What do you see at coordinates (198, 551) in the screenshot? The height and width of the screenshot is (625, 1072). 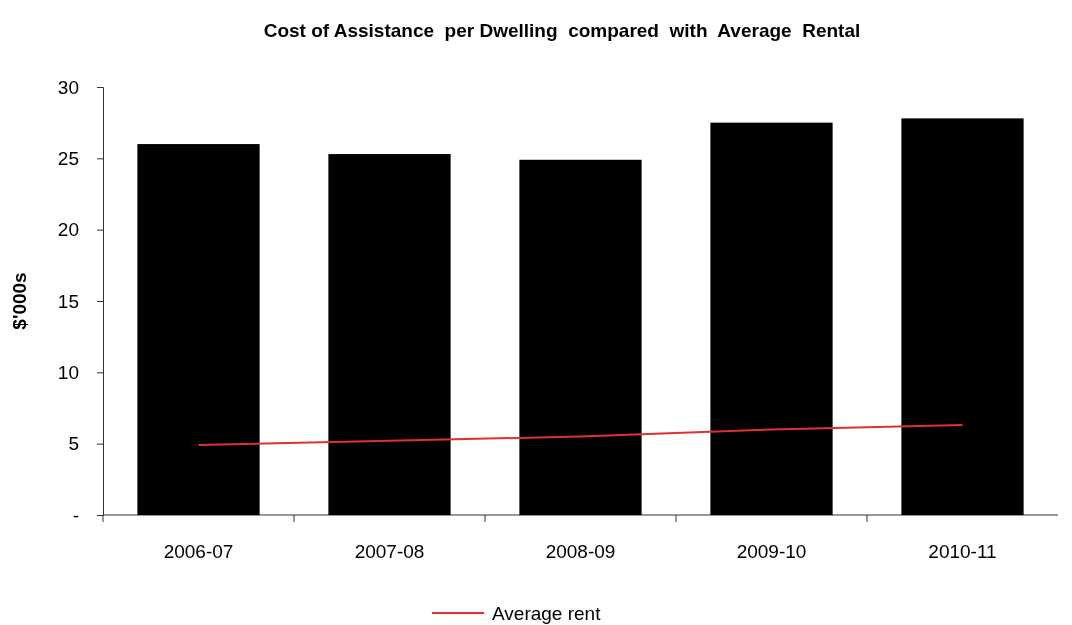 I see `x-tick-label: 2006-07` at bounding box center [198, 551].